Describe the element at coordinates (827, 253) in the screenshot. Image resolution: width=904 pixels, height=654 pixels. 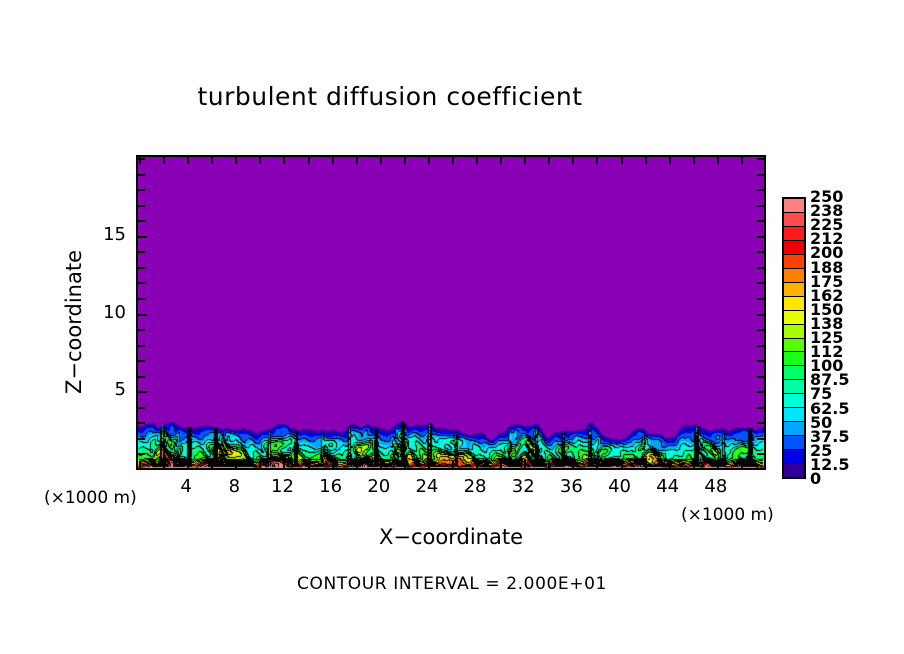
I see `colorbar-tick-label: 200` at that location.